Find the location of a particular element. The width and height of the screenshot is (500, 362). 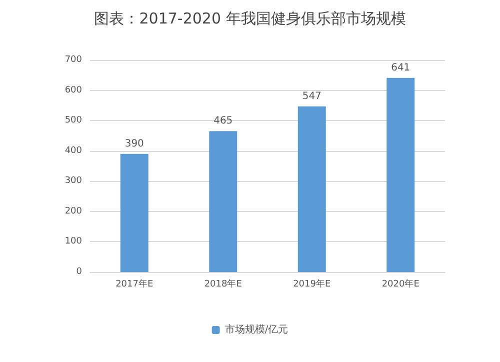

y-tick-label: 0 is located at coordinates (79, 272).